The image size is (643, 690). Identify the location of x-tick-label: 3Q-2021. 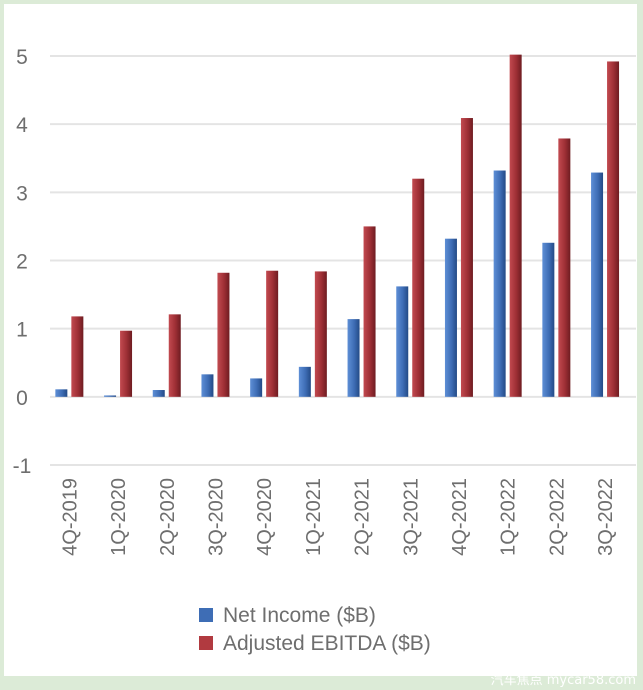
(411, 517).